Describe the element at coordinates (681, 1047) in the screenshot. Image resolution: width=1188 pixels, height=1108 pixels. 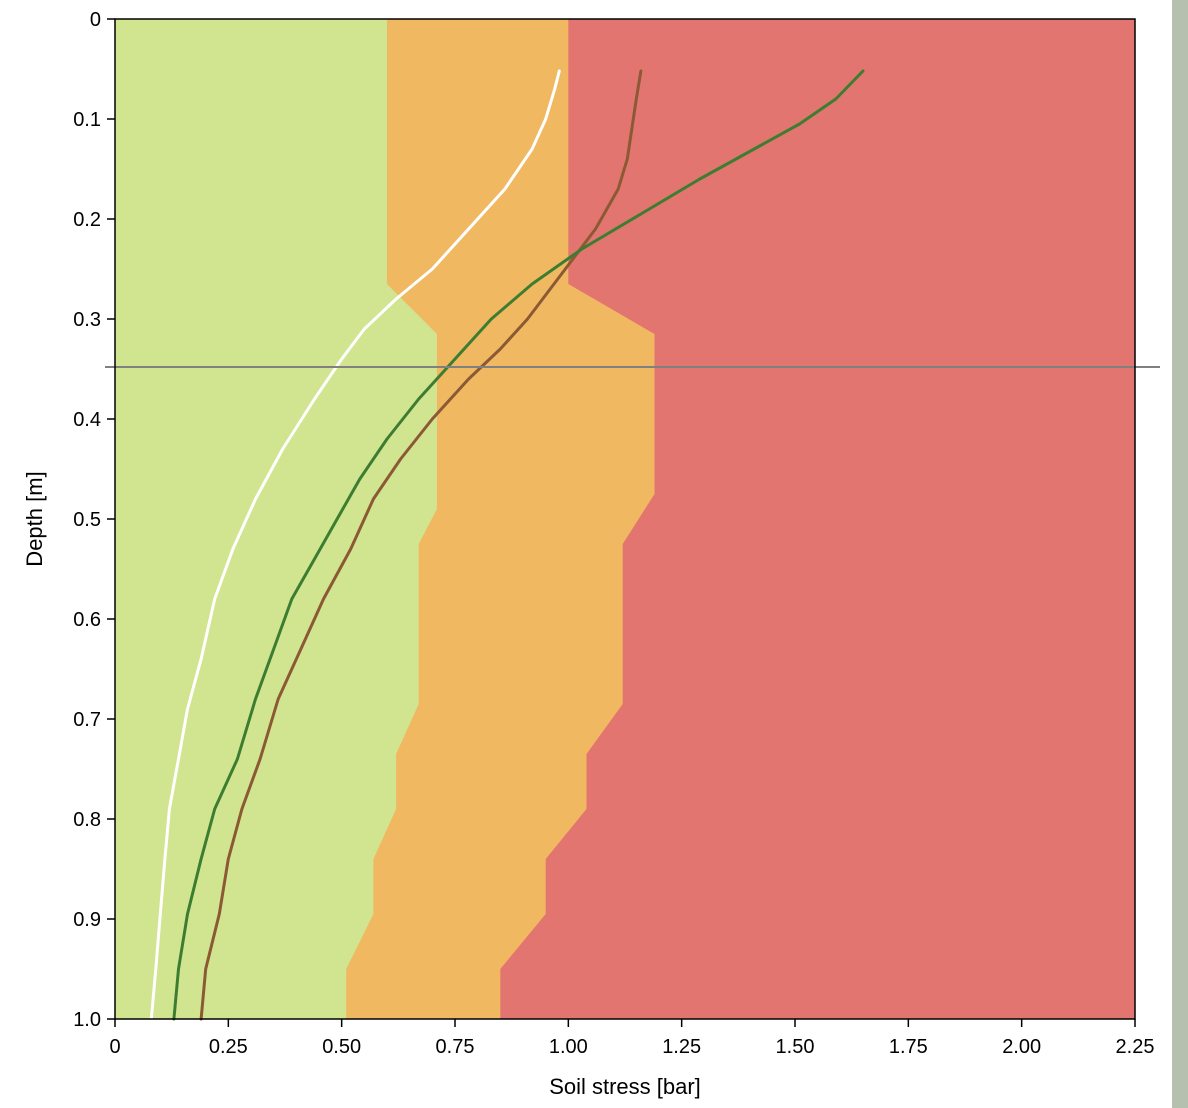
I see `x-tick-label: 1.25` at that location.